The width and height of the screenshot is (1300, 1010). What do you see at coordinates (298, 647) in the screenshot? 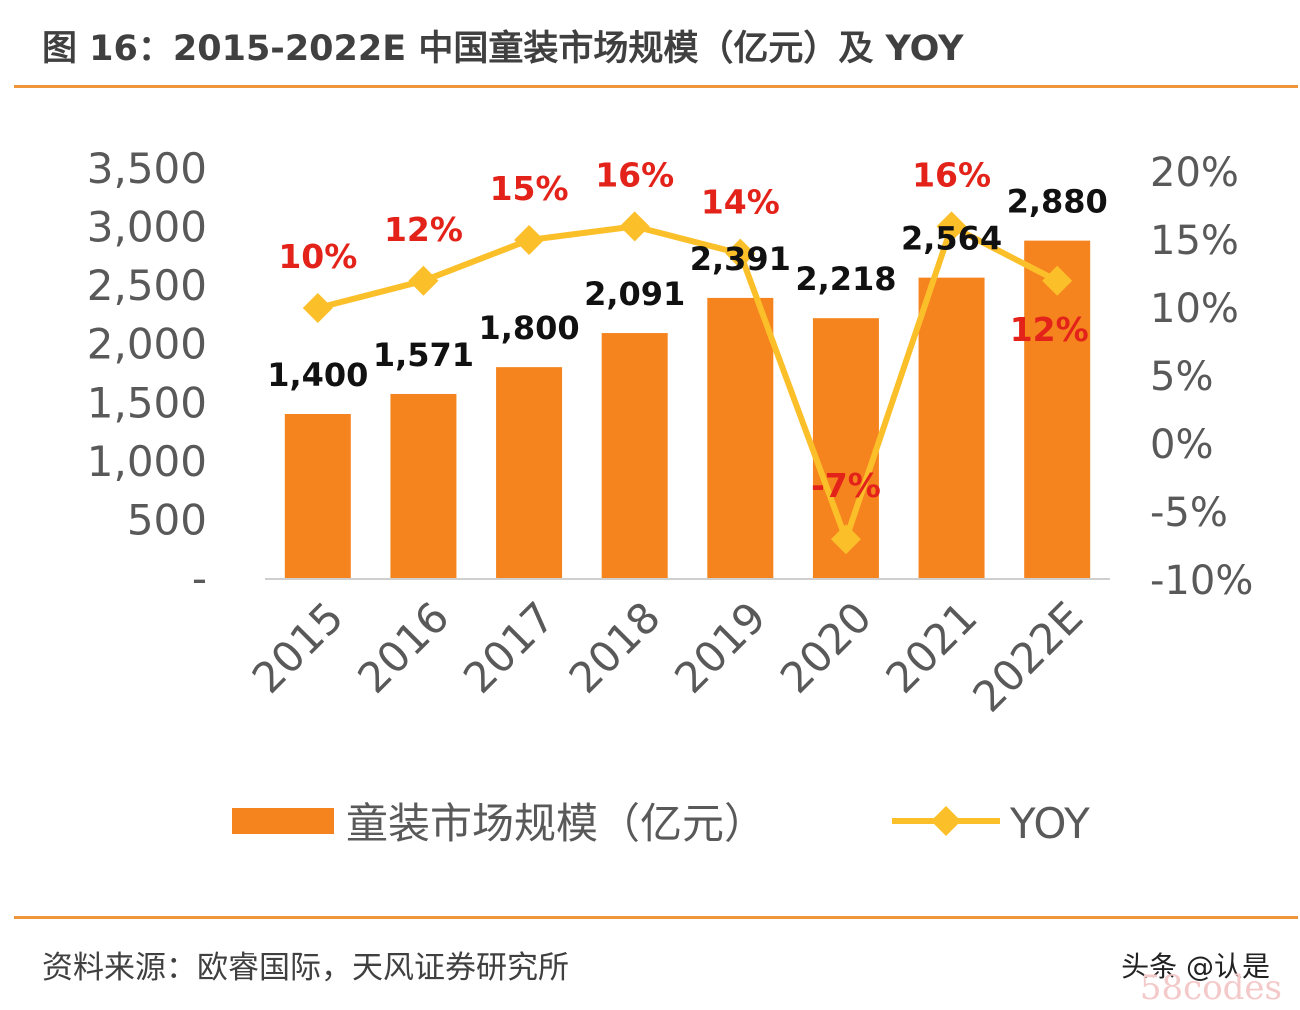
I see `x-axis-tick-label: 2015` at bounding box center [298, 647].